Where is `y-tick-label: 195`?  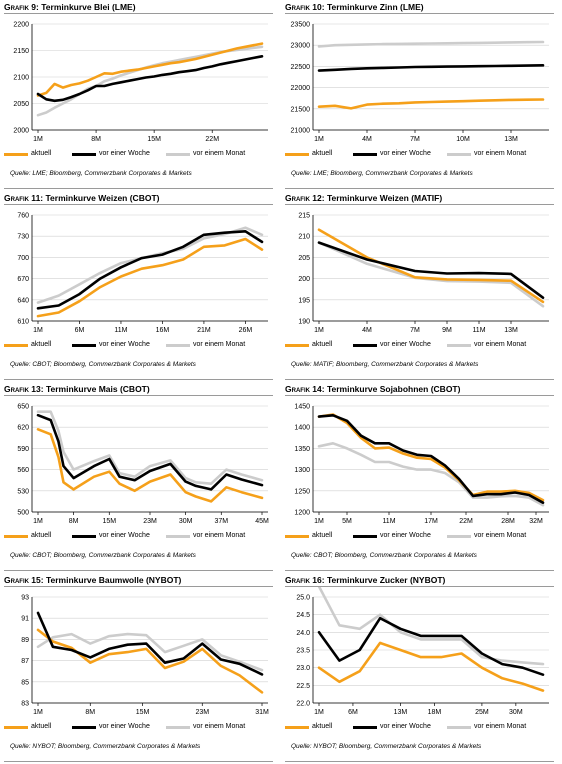 y-tick-label: 195 is located at coordinates (304, 300).